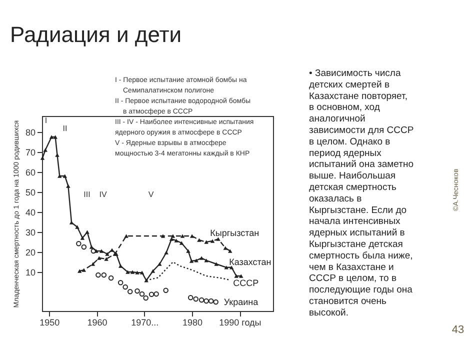 This screenshot has height=355, width=474. Describe the element at coordinates (240, 323) in the screenshot. I see `x-tick-label: 1990 годы` at that location.